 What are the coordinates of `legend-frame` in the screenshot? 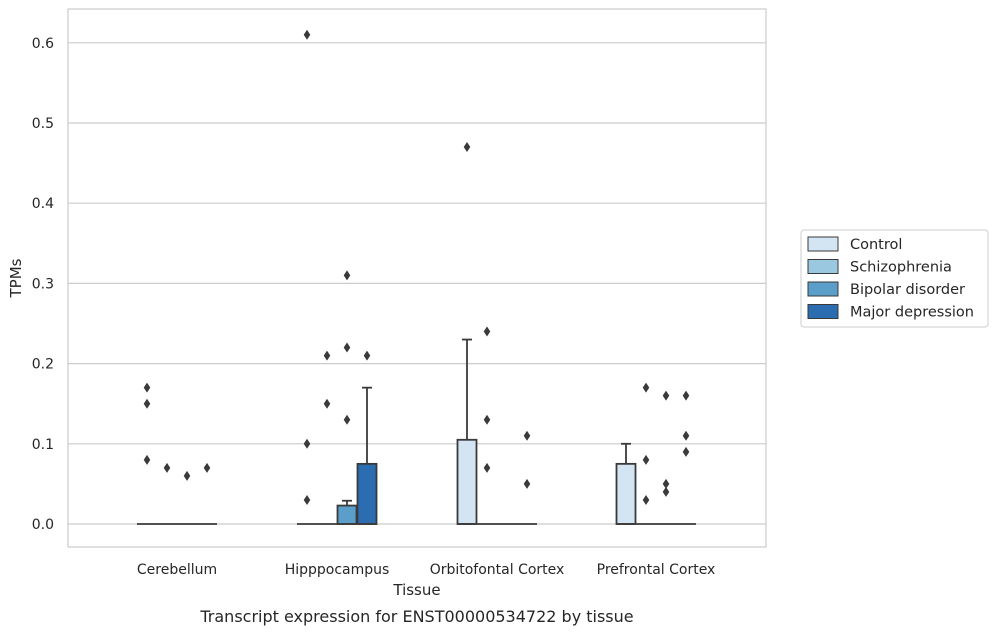 It's located at (894, 278).